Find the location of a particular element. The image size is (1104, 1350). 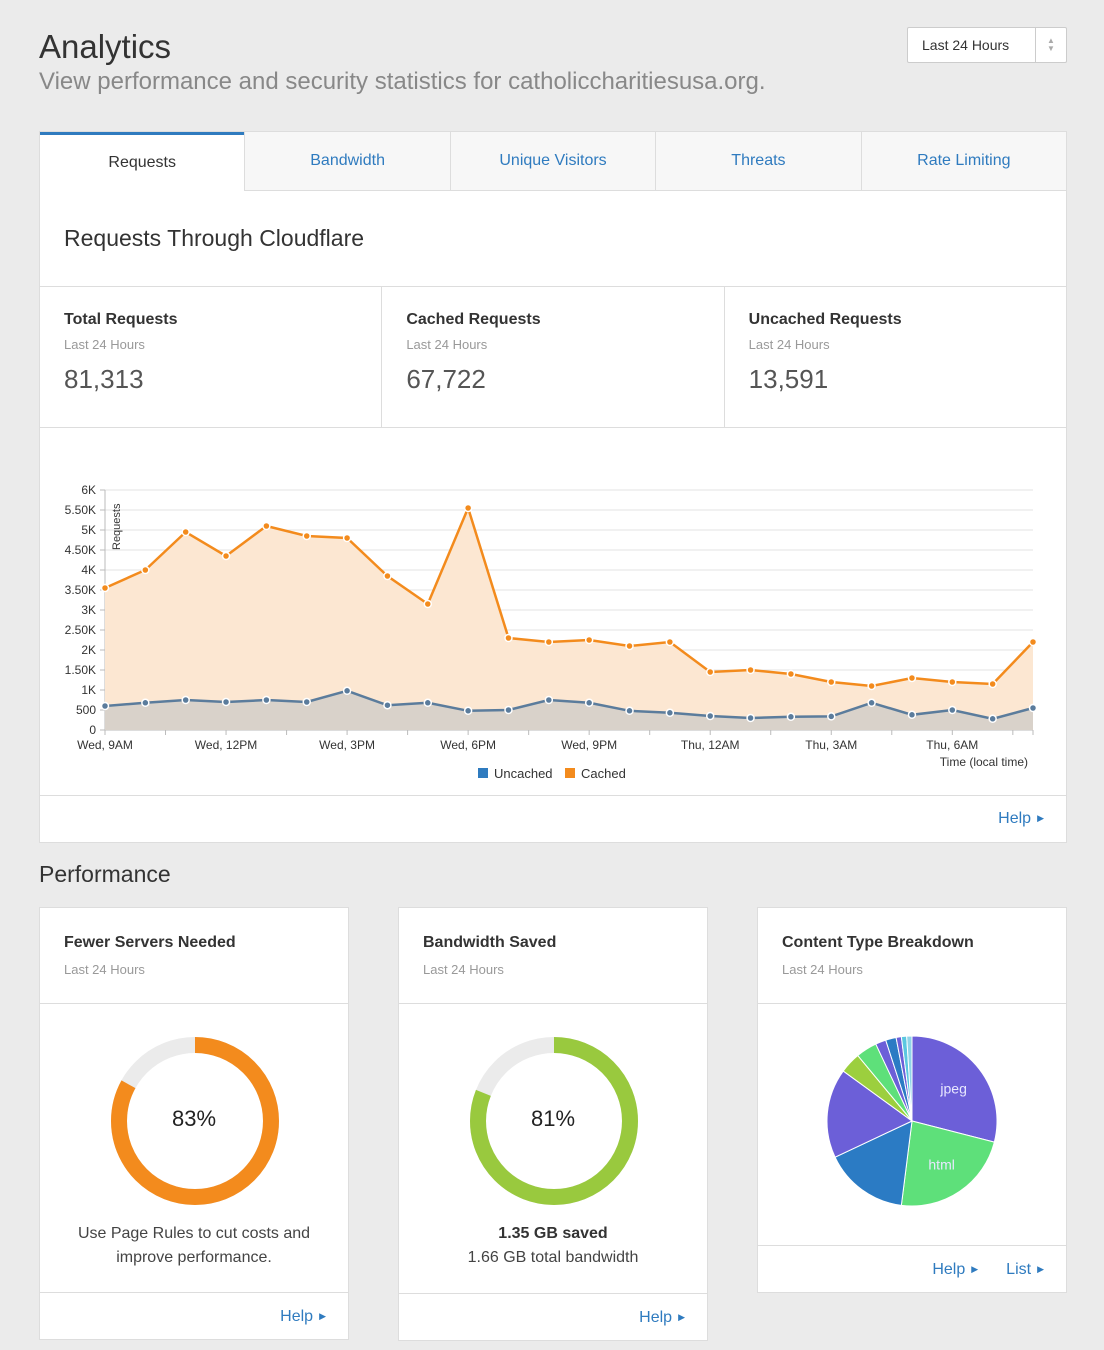

tab-rate-limiting: Rate Limiting is located at coordinates (963, 161).